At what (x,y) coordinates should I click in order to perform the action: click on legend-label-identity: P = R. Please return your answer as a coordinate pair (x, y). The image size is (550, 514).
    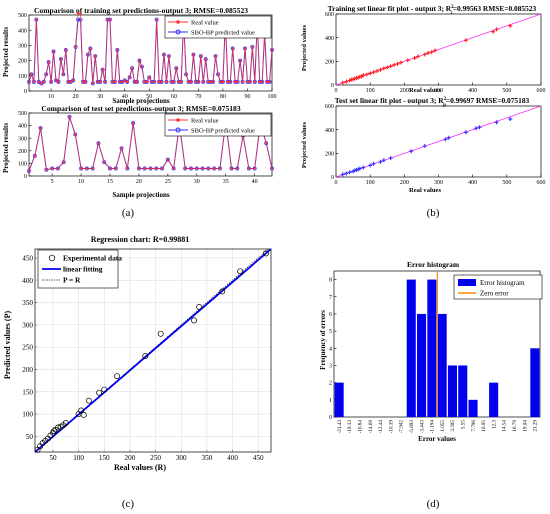
    Looking at the image, I should click on (72, 280).